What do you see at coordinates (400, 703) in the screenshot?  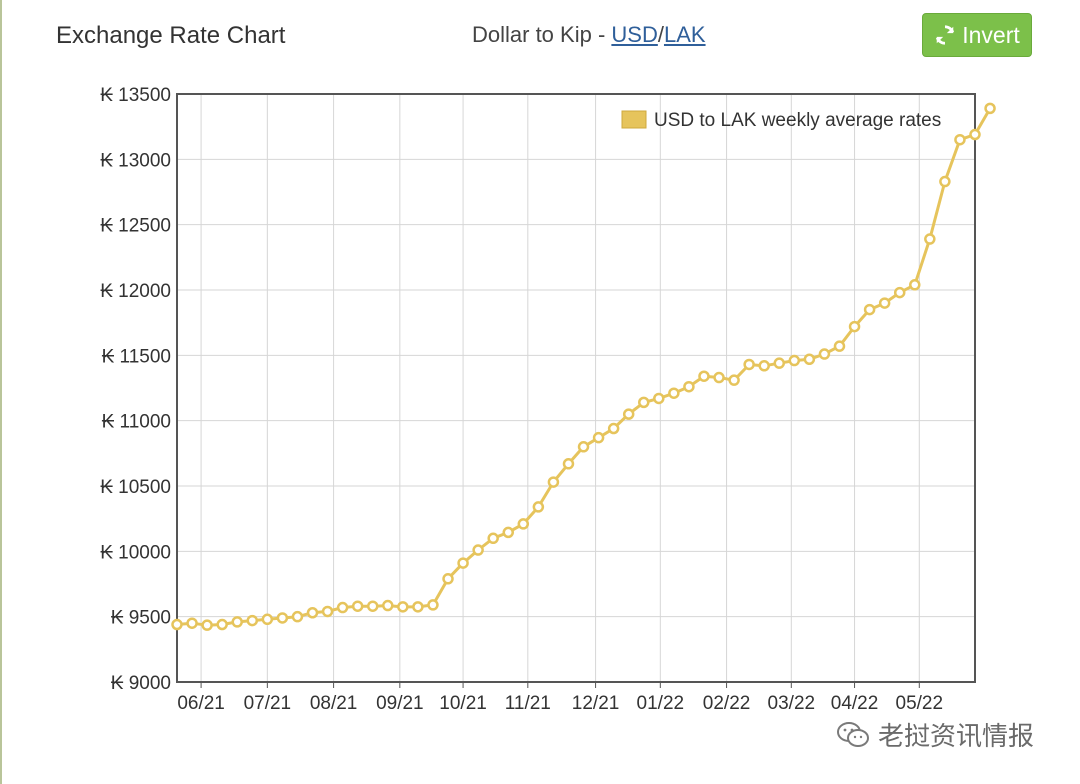 I see `x-tick-label: 09/21` at bounding box center [400, 703].